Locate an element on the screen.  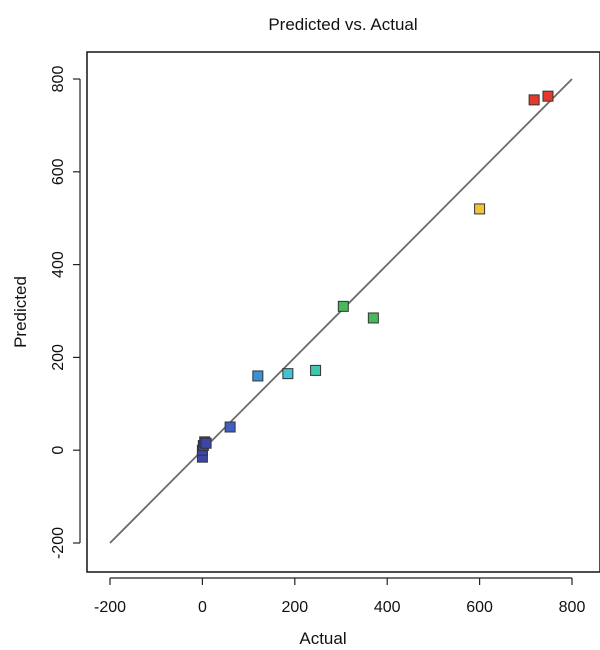
y-tick-label: 600 is located at coordinates (58, 171).